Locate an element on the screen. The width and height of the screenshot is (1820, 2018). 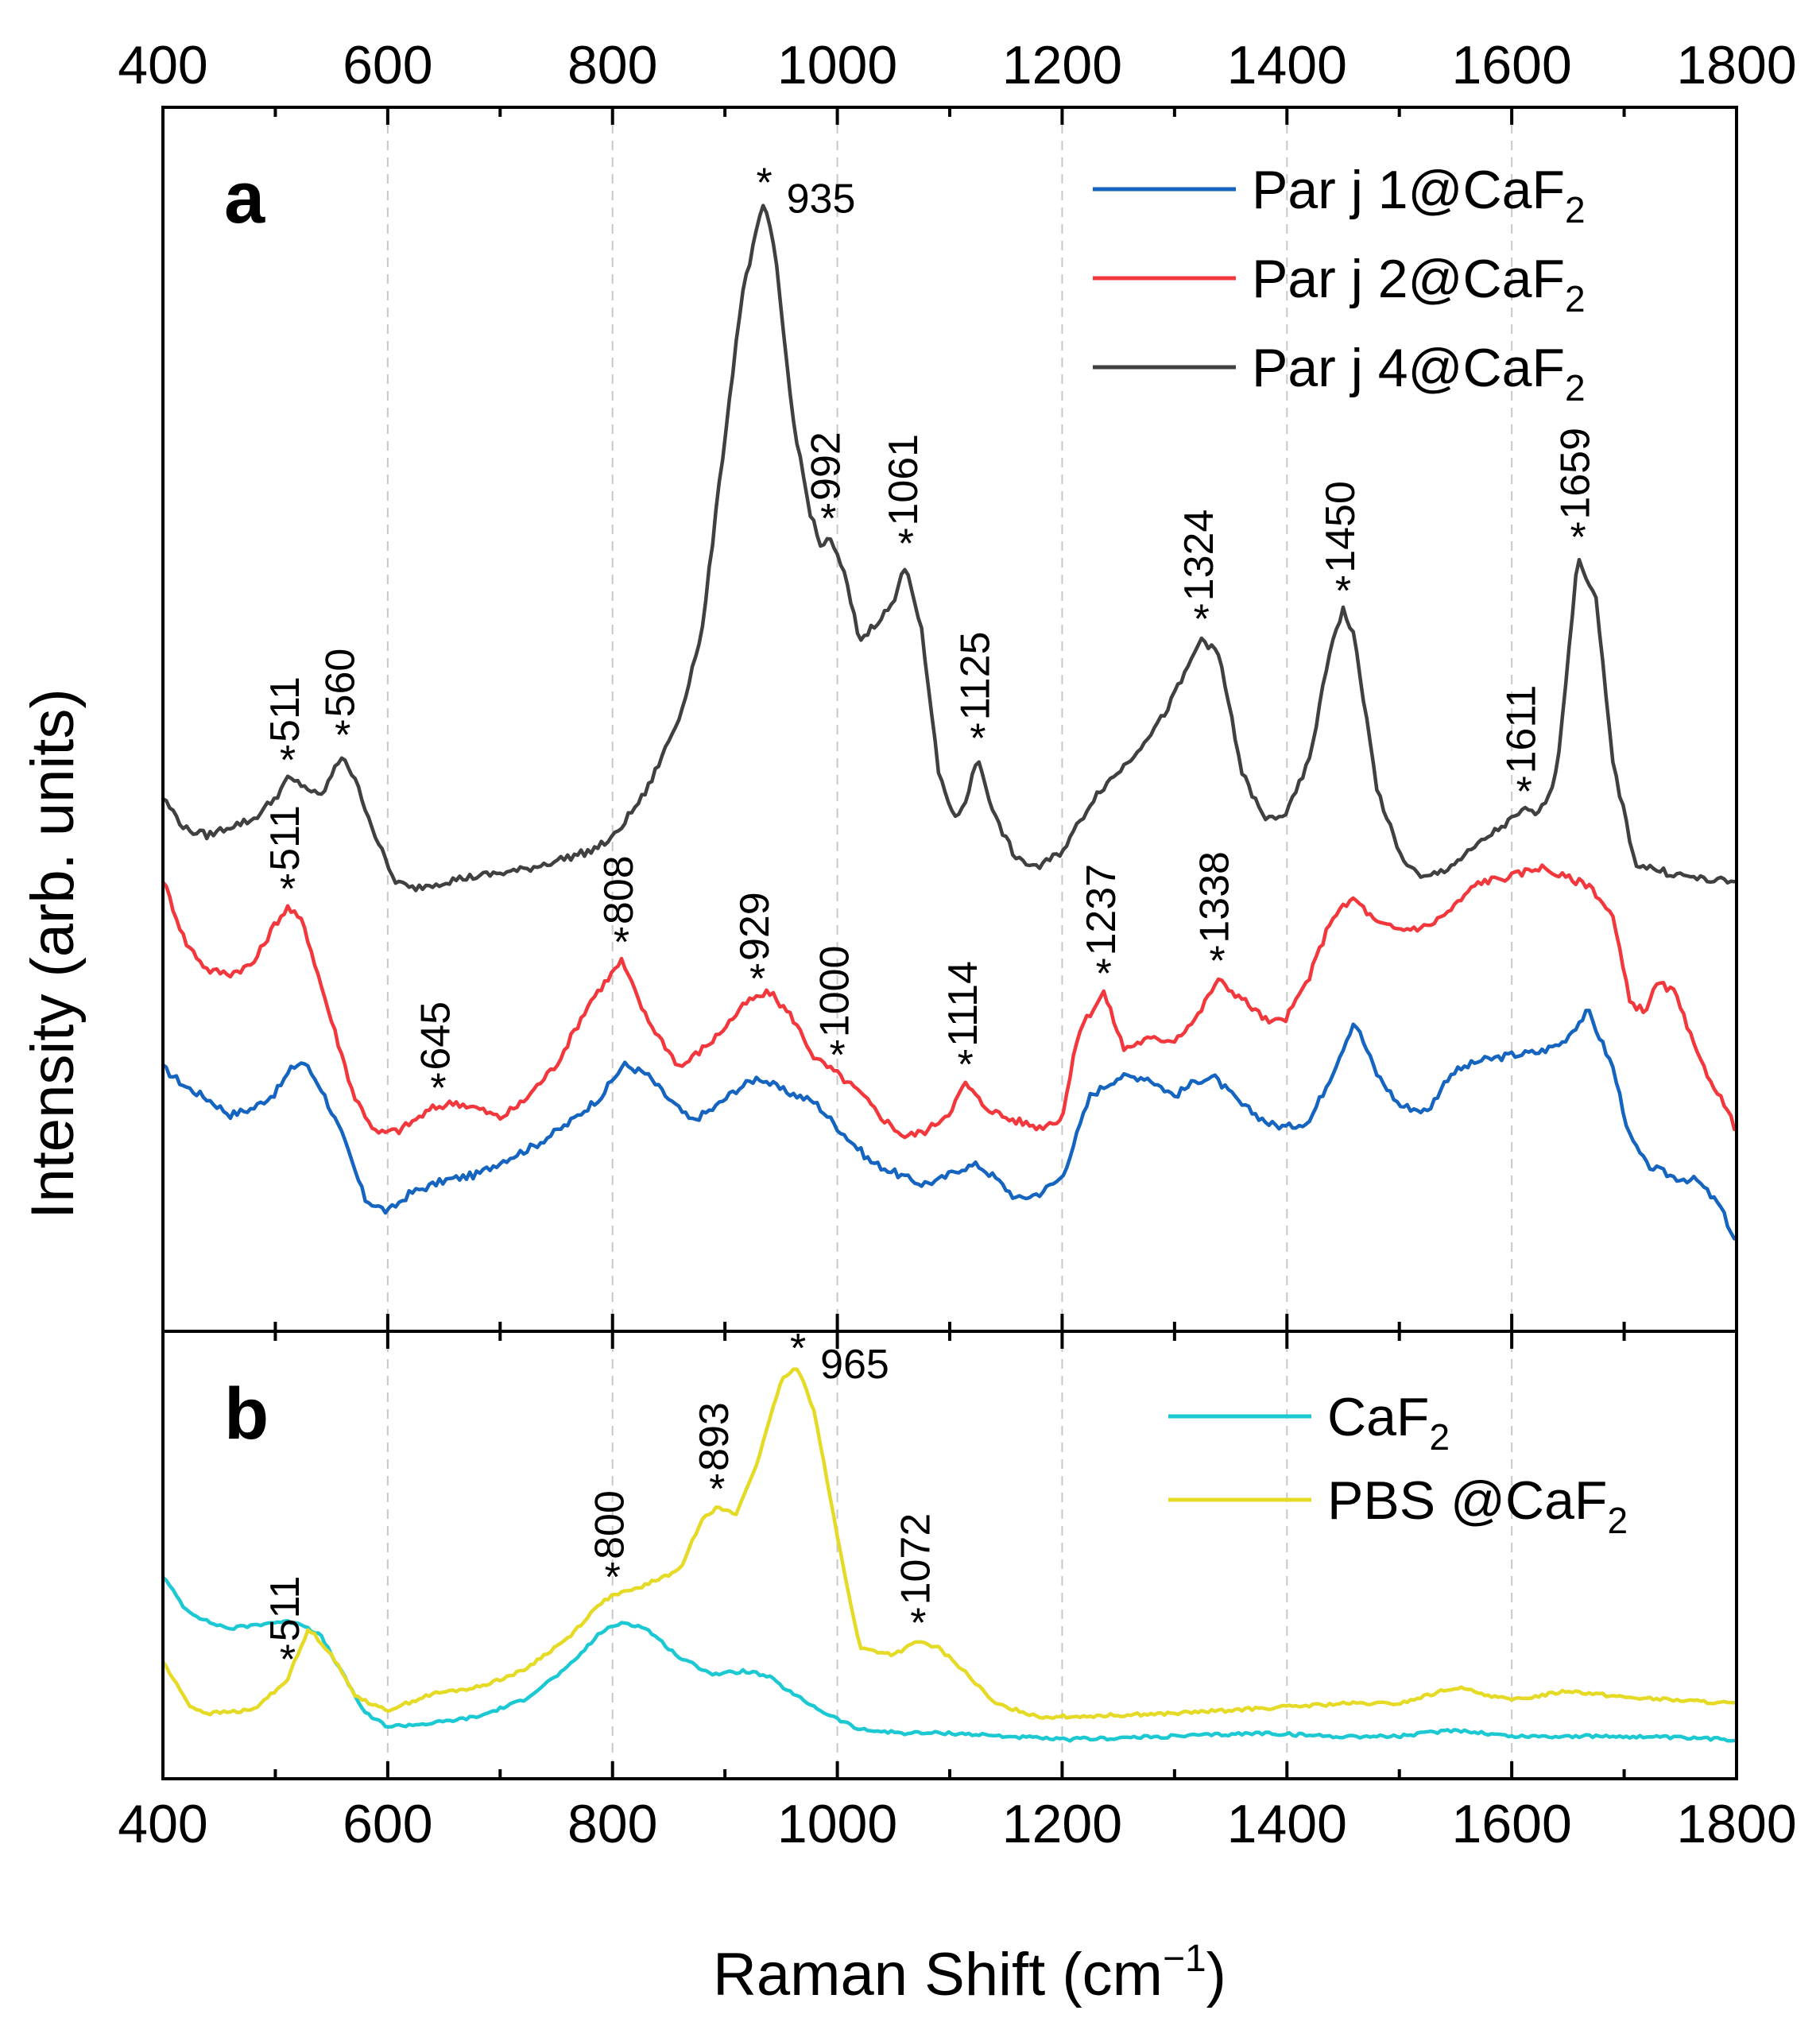
x-tick-label-top-400: 400 is located at coordinates (162, 65).